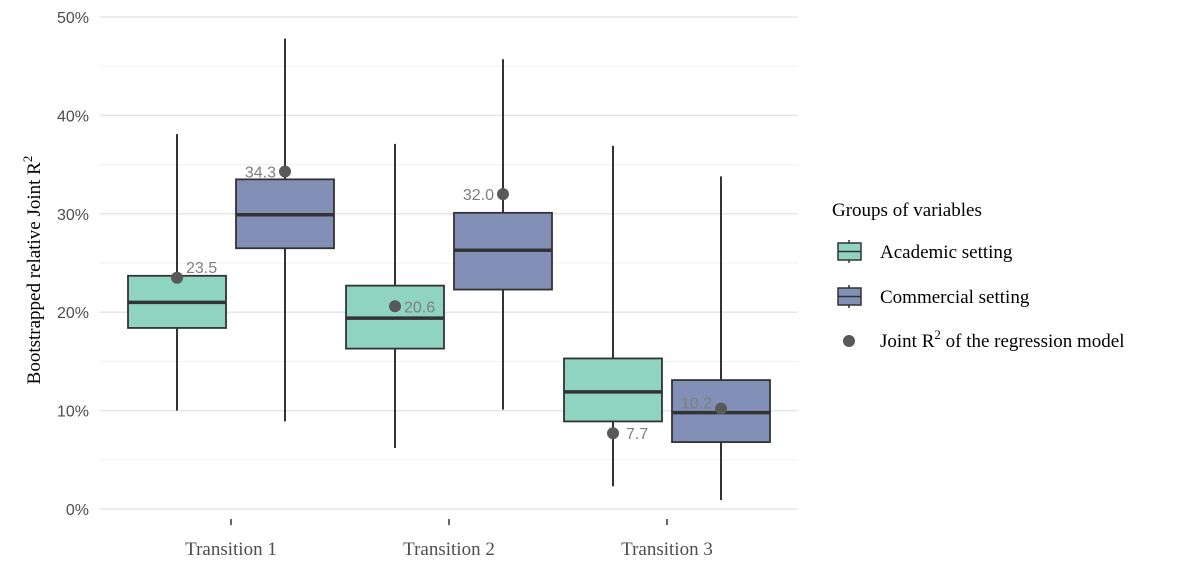  What do you see at coordinates (696, 404) in the screenshot?
I see `point-value-label: 10.2` at bounding box center [696, 404].